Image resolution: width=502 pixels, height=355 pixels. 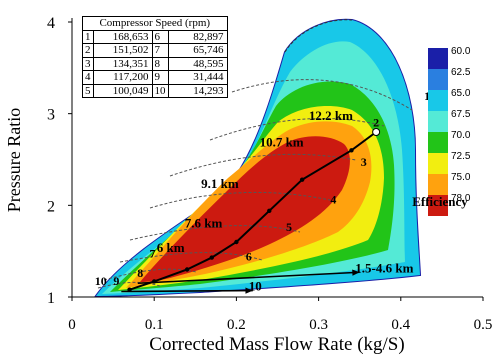 What do you see at coordinates (51, 115) in the screenshot?
I see `y-tick-label: 3` at bounding box center [51, 115].